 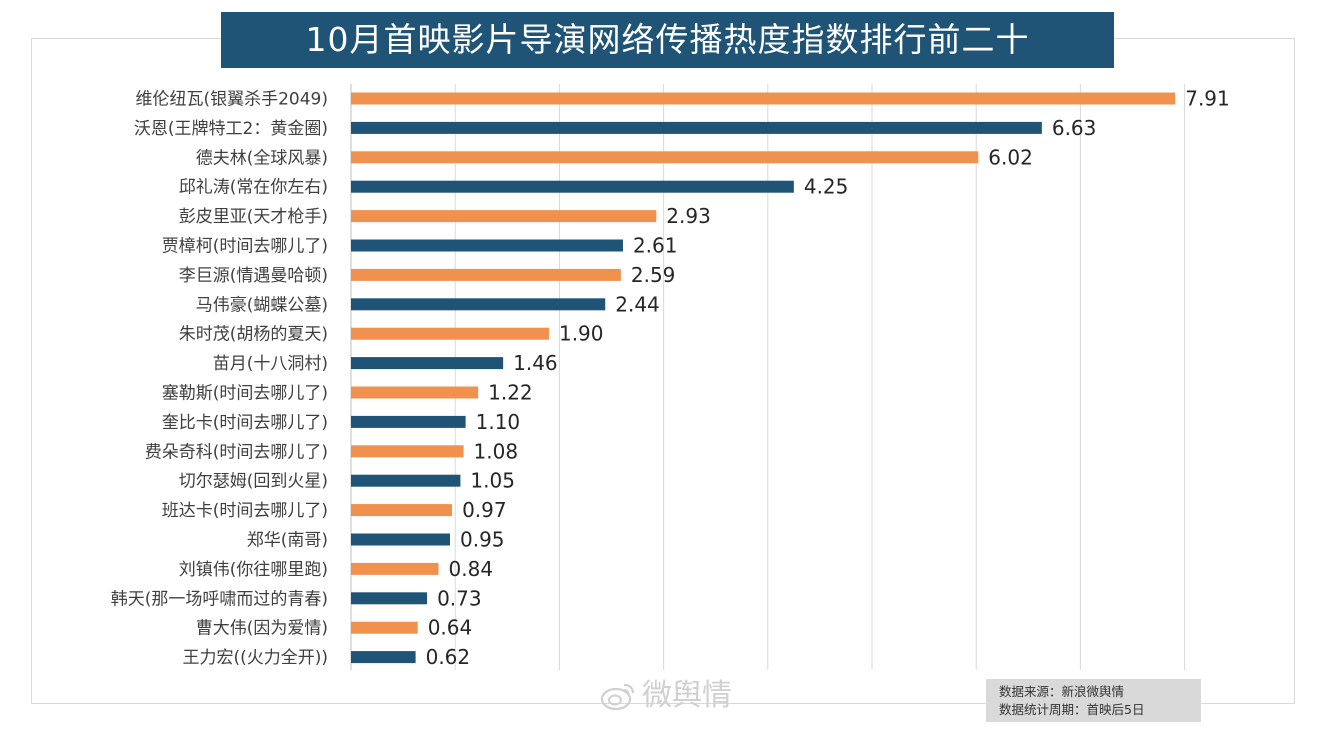 What do you see at coordinates (471, 569) in the screenshot?
I see `data-label: 0.84` at bounding box center [471, 569].